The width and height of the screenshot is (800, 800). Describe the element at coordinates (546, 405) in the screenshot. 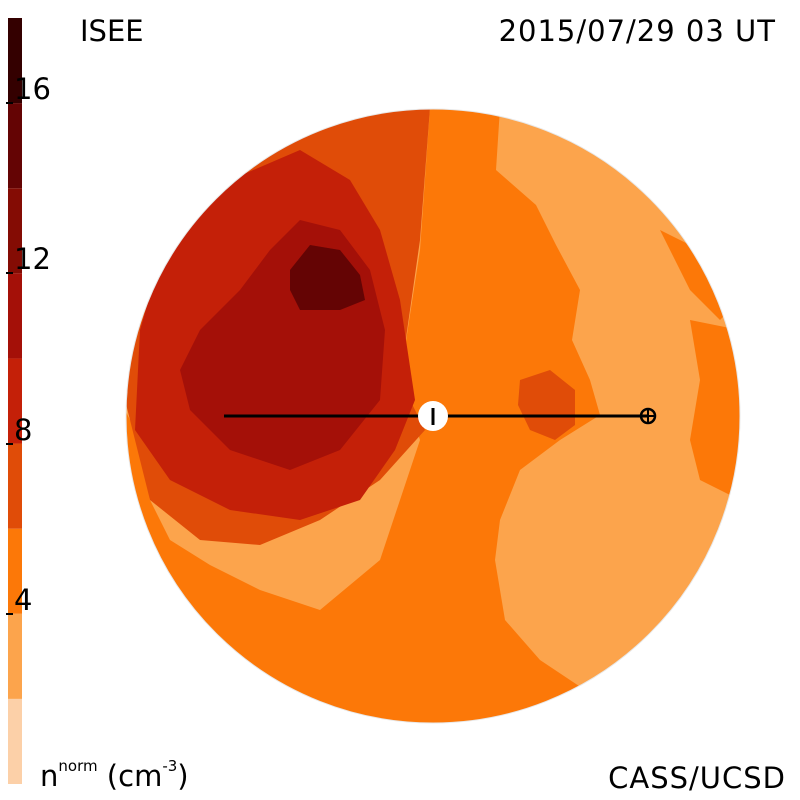

I see `contour-level-6-8b` at that location.